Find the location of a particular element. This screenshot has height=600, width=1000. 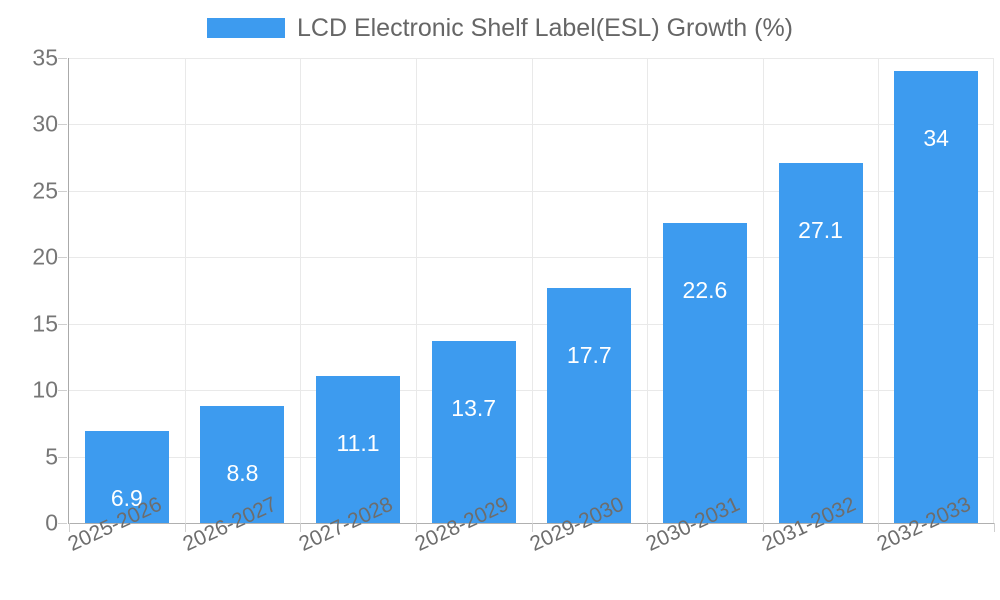

bar: 22.6 is located at coordinates (704, 372).